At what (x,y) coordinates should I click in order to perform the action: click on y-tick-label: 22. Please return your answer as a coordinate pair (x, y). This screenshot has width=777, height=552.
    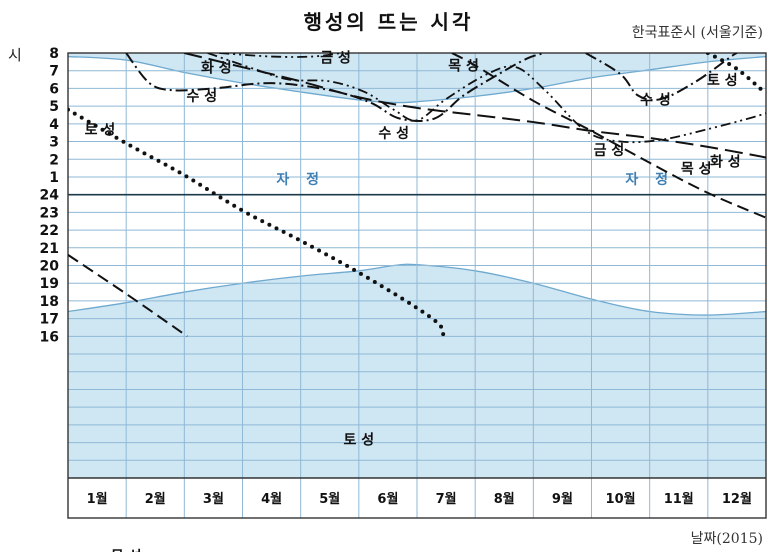
    Looking at the image, I should click on (49, 231).